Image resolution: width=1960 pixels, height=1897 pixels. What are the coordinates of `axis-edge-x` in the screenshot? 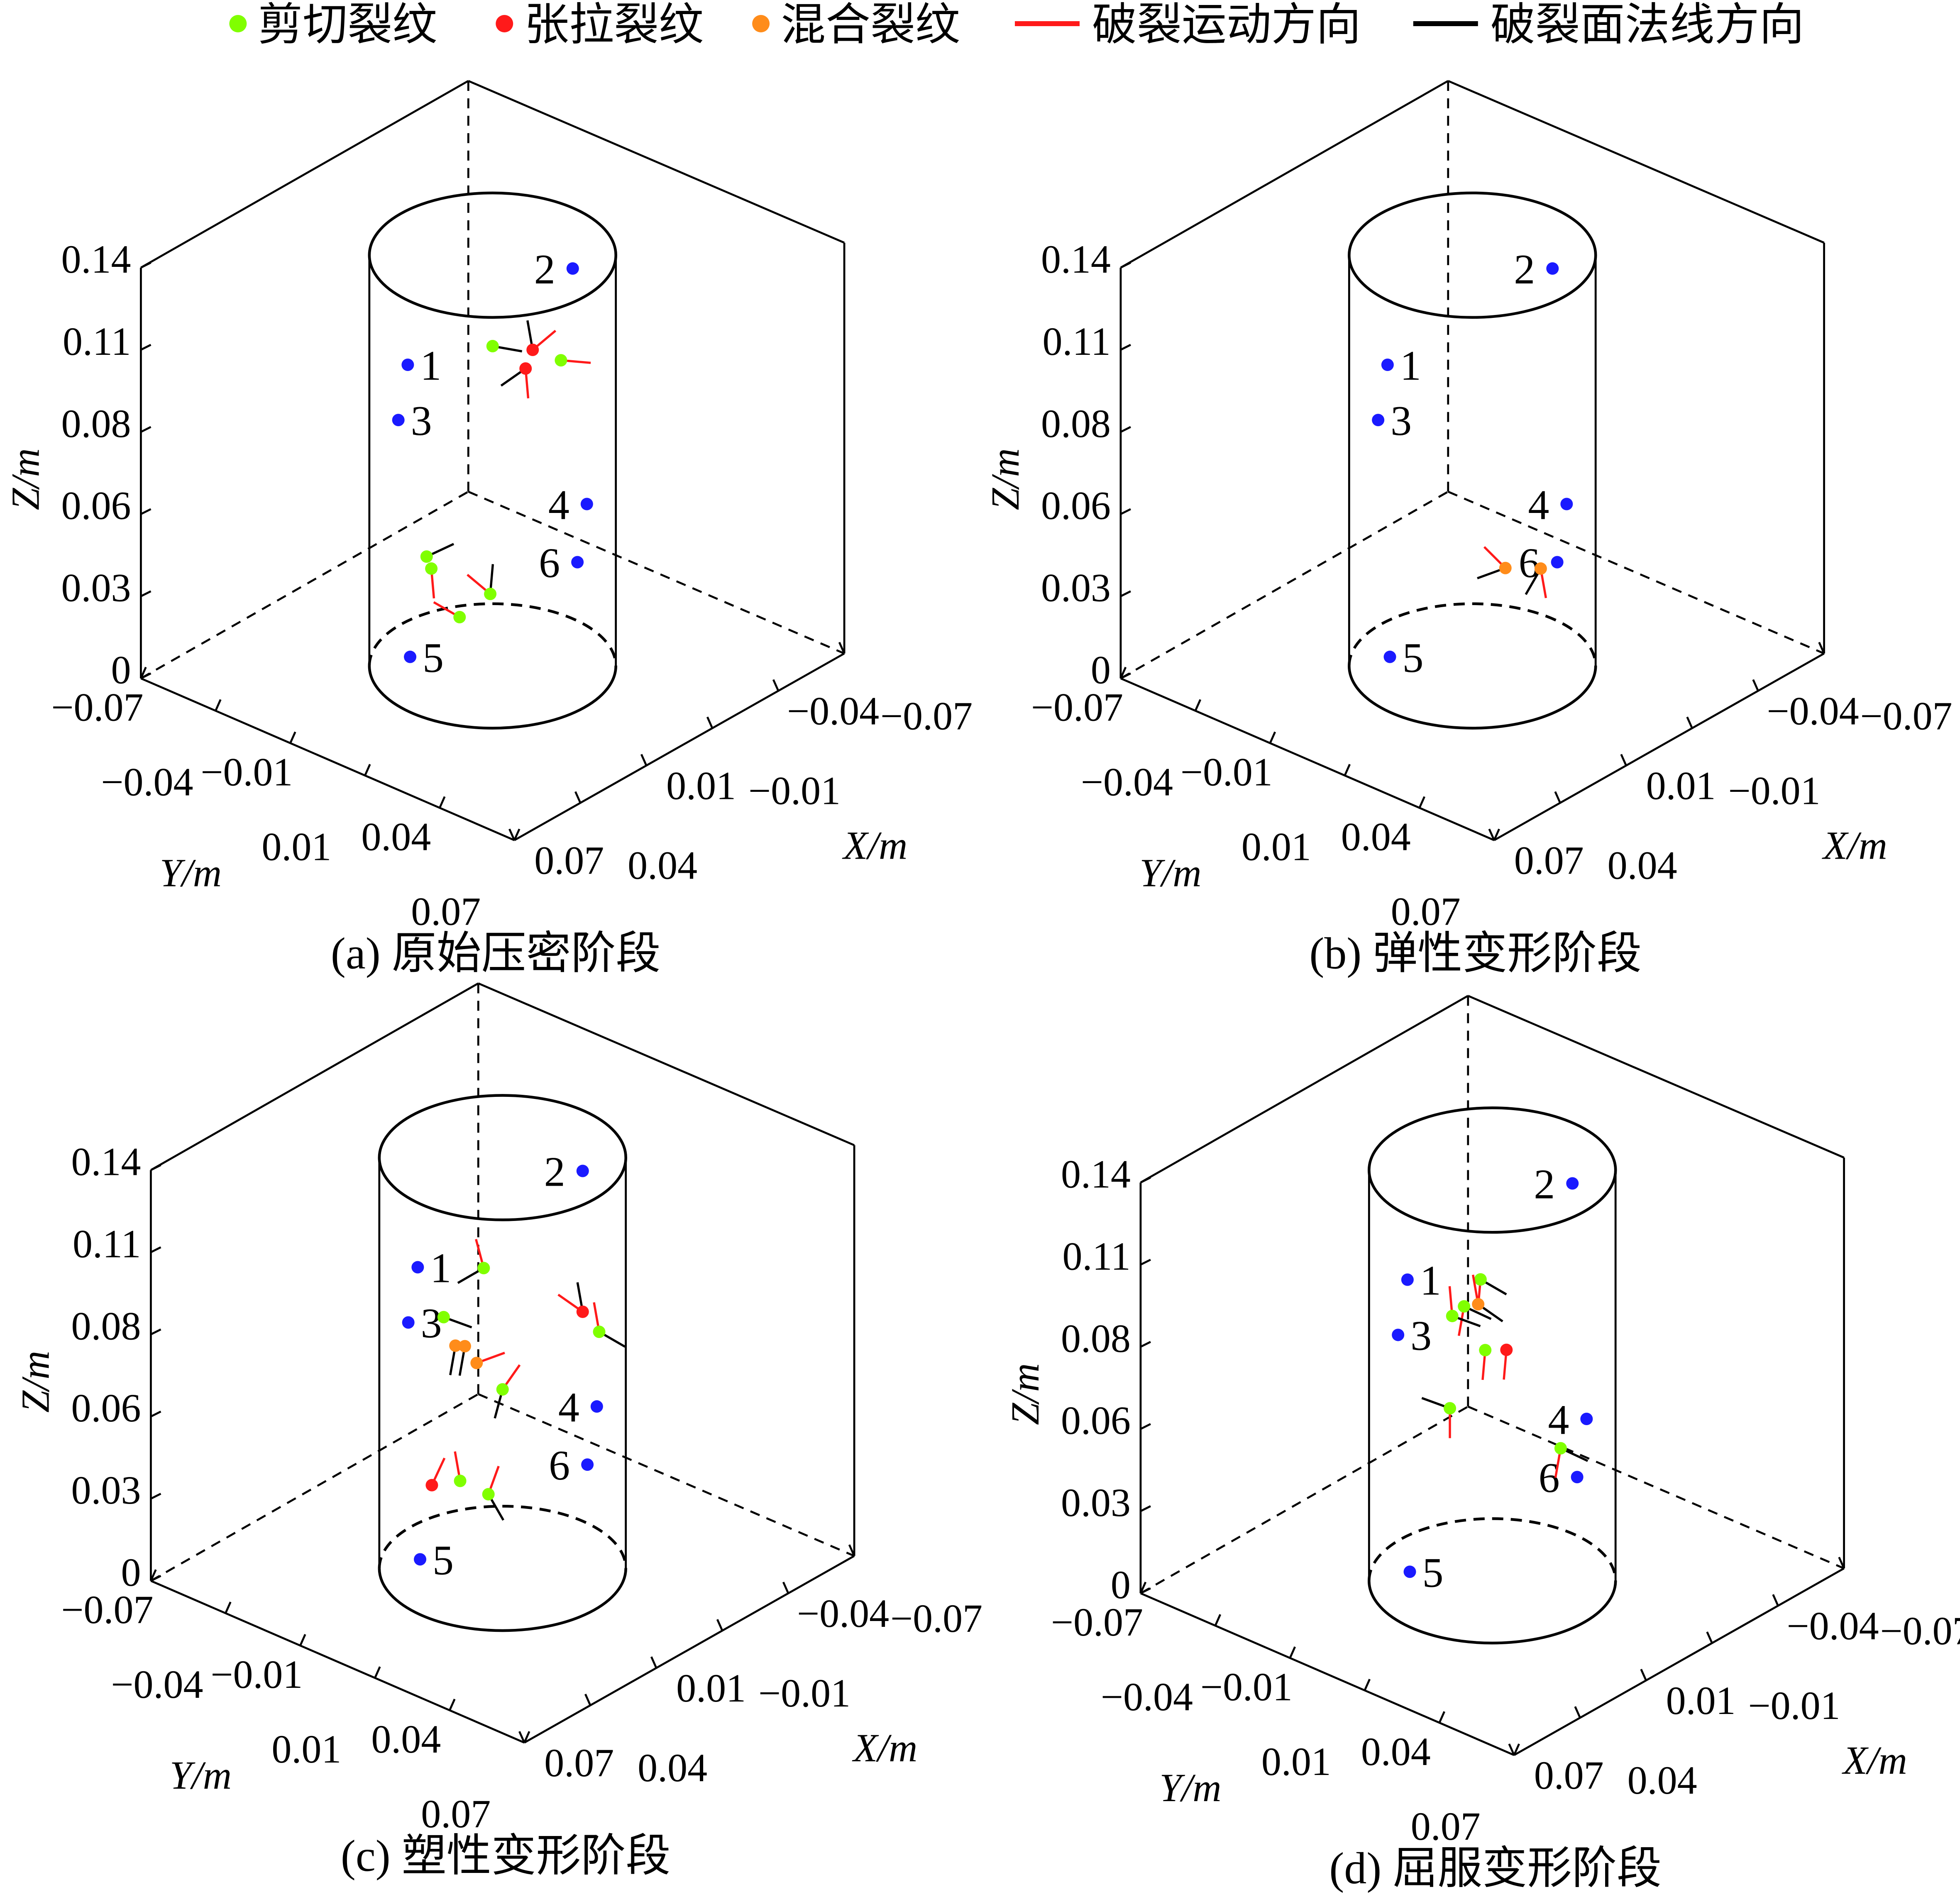 It's located at (1659, 746).